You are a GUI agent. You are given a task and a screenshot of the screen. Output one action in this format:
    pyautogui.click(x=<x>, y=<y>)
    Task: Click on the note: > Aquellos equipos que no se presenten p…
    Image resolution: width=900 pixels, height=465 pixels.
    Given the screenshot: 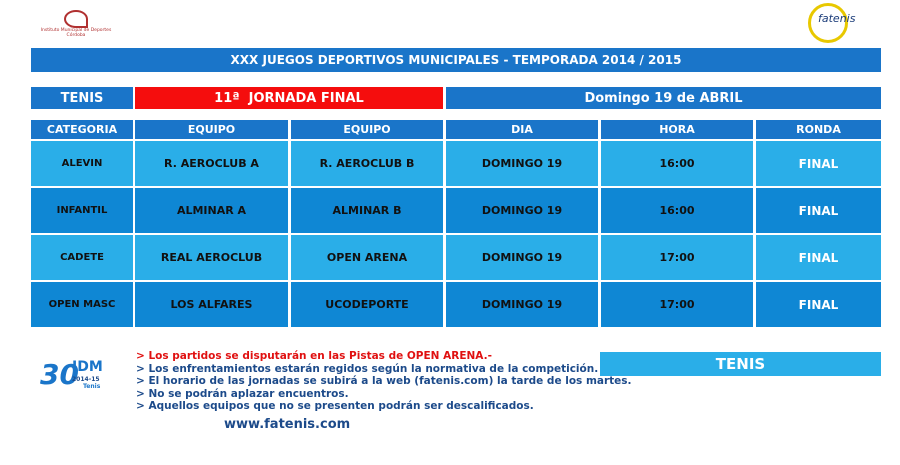 What is the action you would take?
    pyautogui.click(x=335, y=406)
    